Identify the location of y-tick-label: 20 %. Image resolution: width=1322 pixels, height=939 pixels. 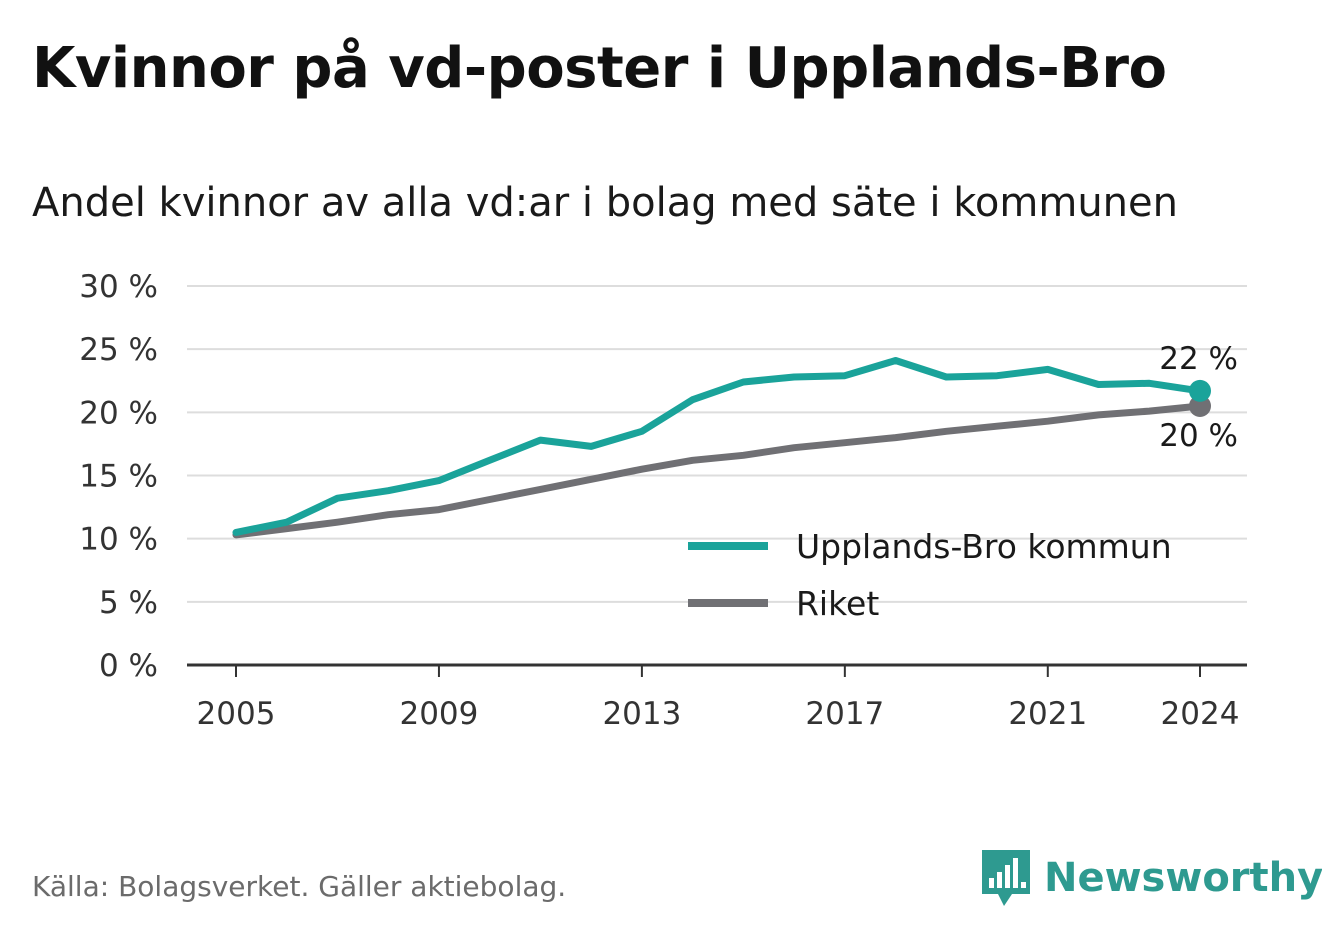
(118, 413).